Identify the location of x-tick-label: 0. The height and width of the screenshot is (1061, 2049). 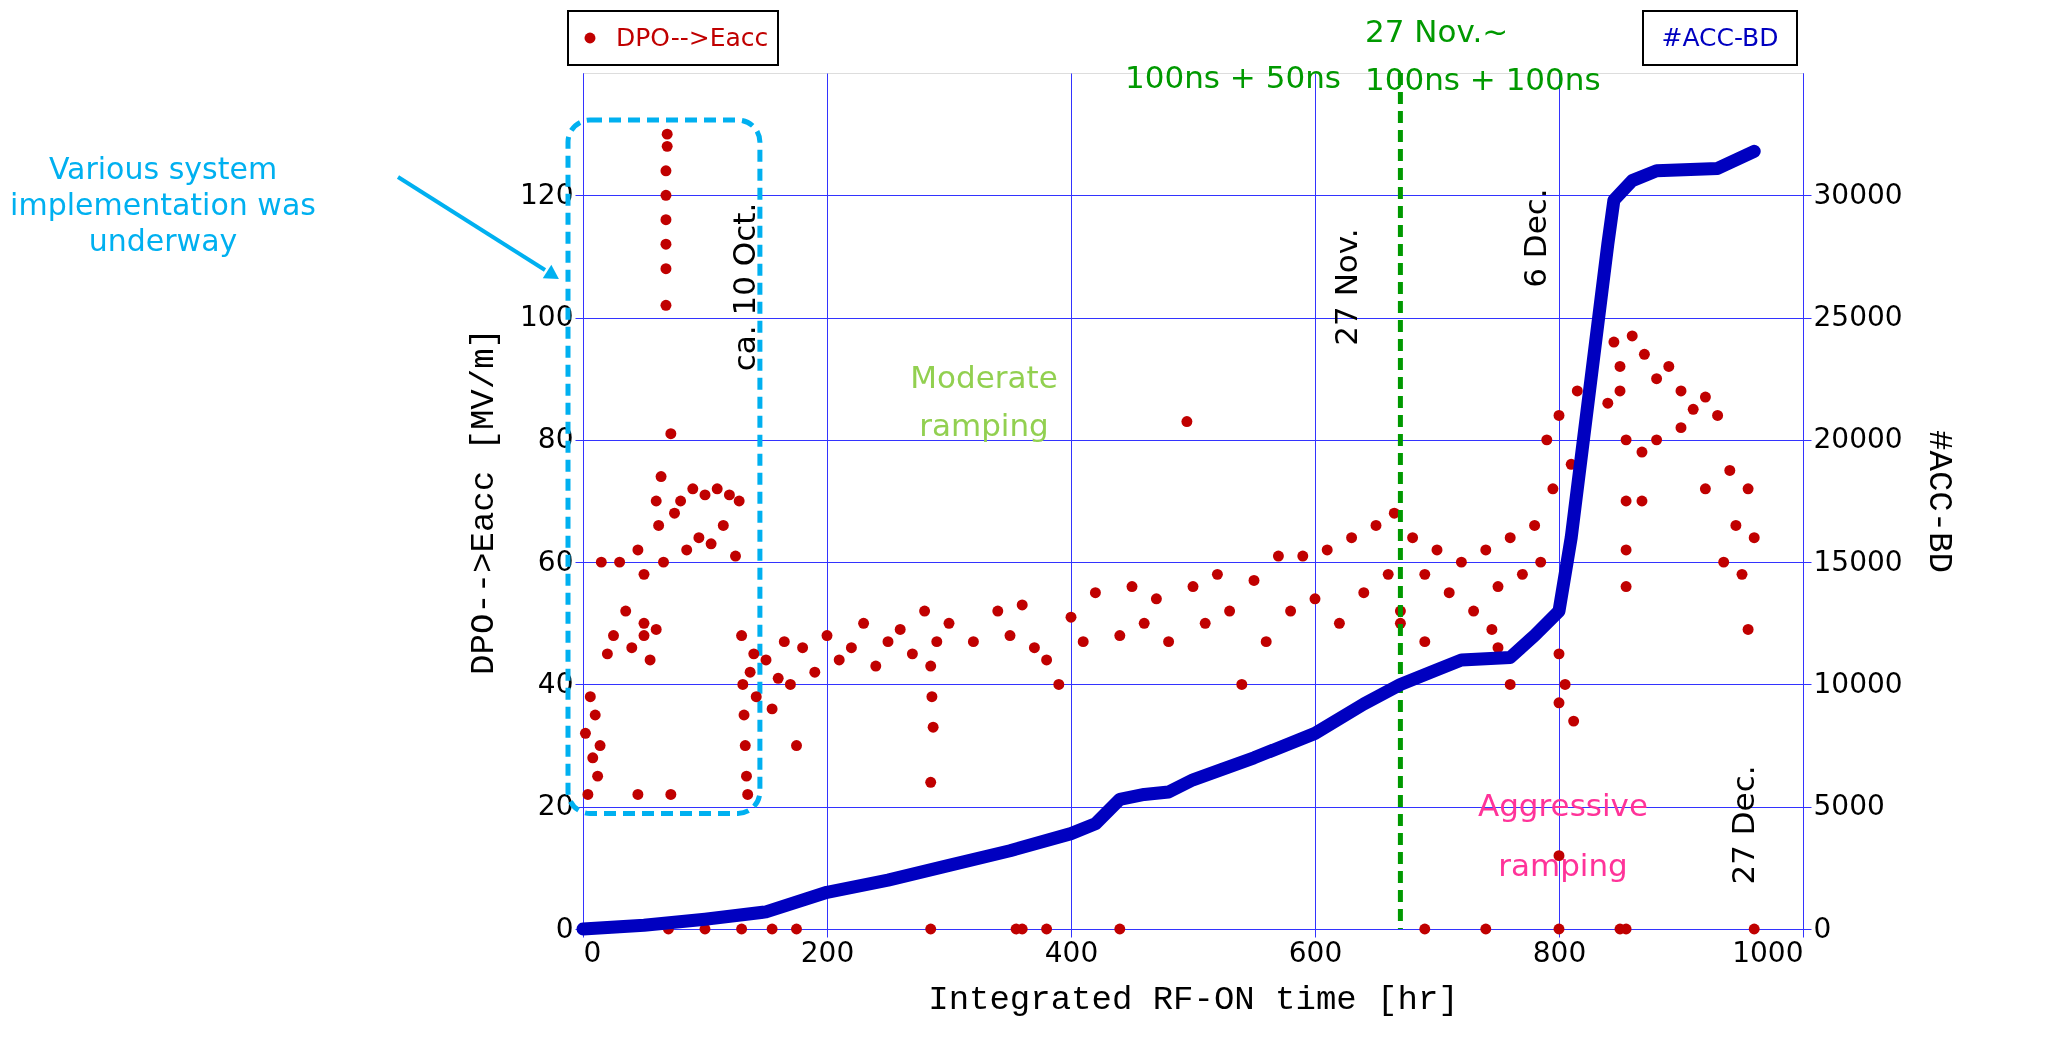
(592, 952).